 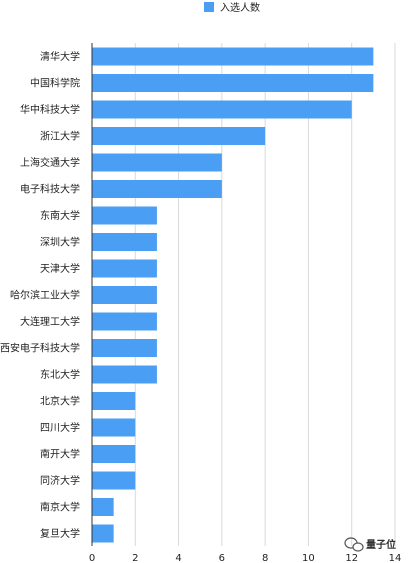 I want to click on category-label: 四川大学, so click(x=60, y=427).